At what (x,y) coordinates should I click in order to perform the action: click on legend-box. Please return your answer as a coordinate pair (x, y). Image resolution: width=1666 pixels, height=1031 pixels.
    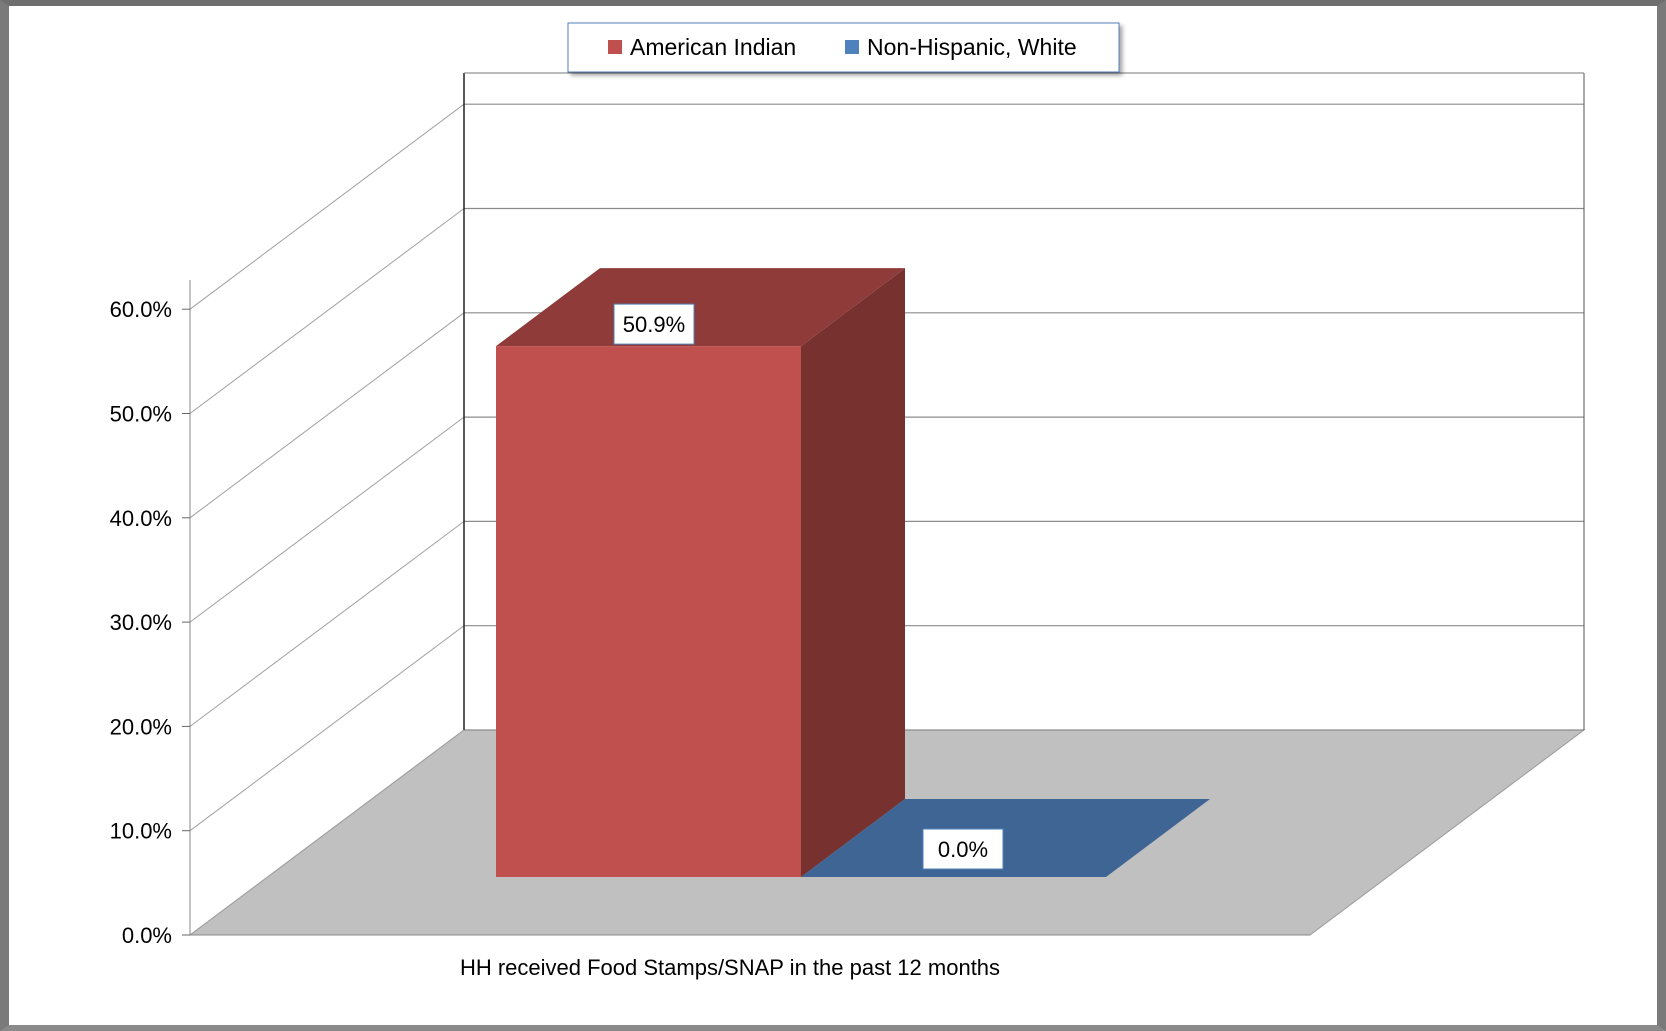
    Looking at the image, I should click on (843, 47).